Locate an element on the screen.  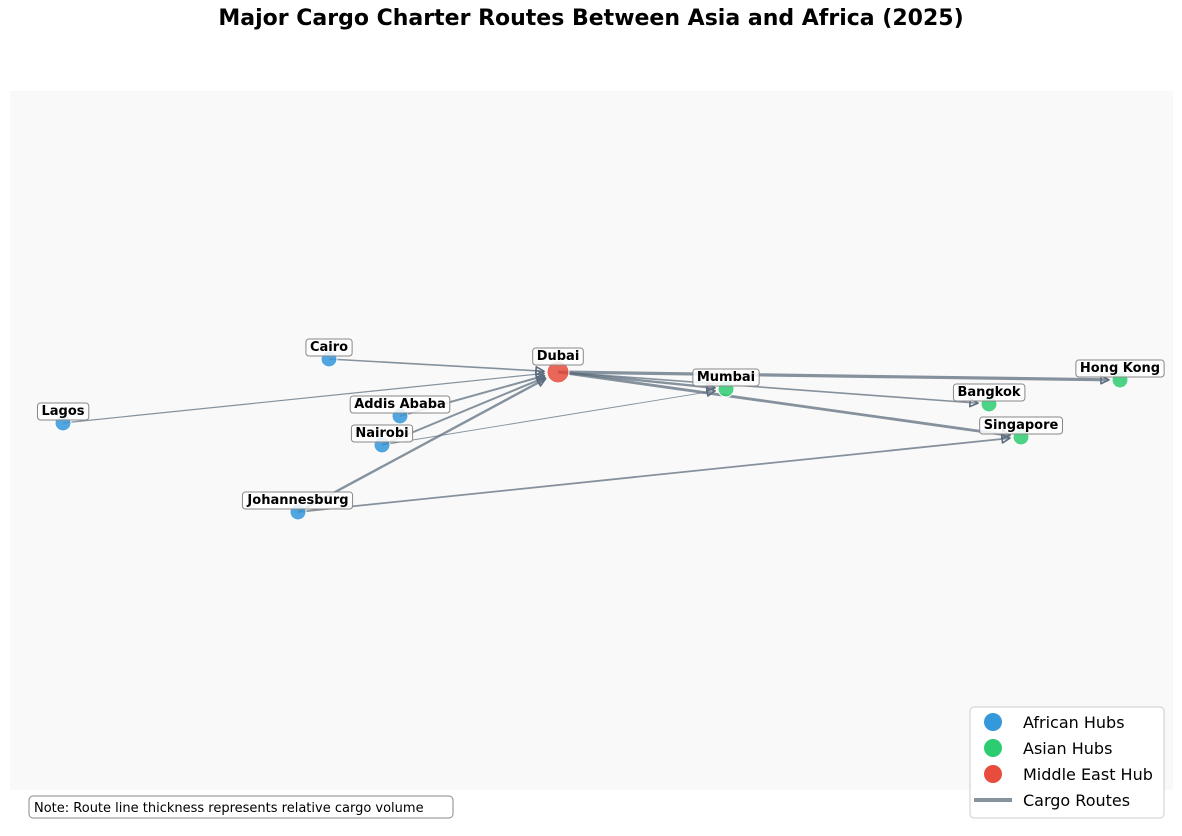
route-dubai-bangkok is located at coordinates (768, 389).